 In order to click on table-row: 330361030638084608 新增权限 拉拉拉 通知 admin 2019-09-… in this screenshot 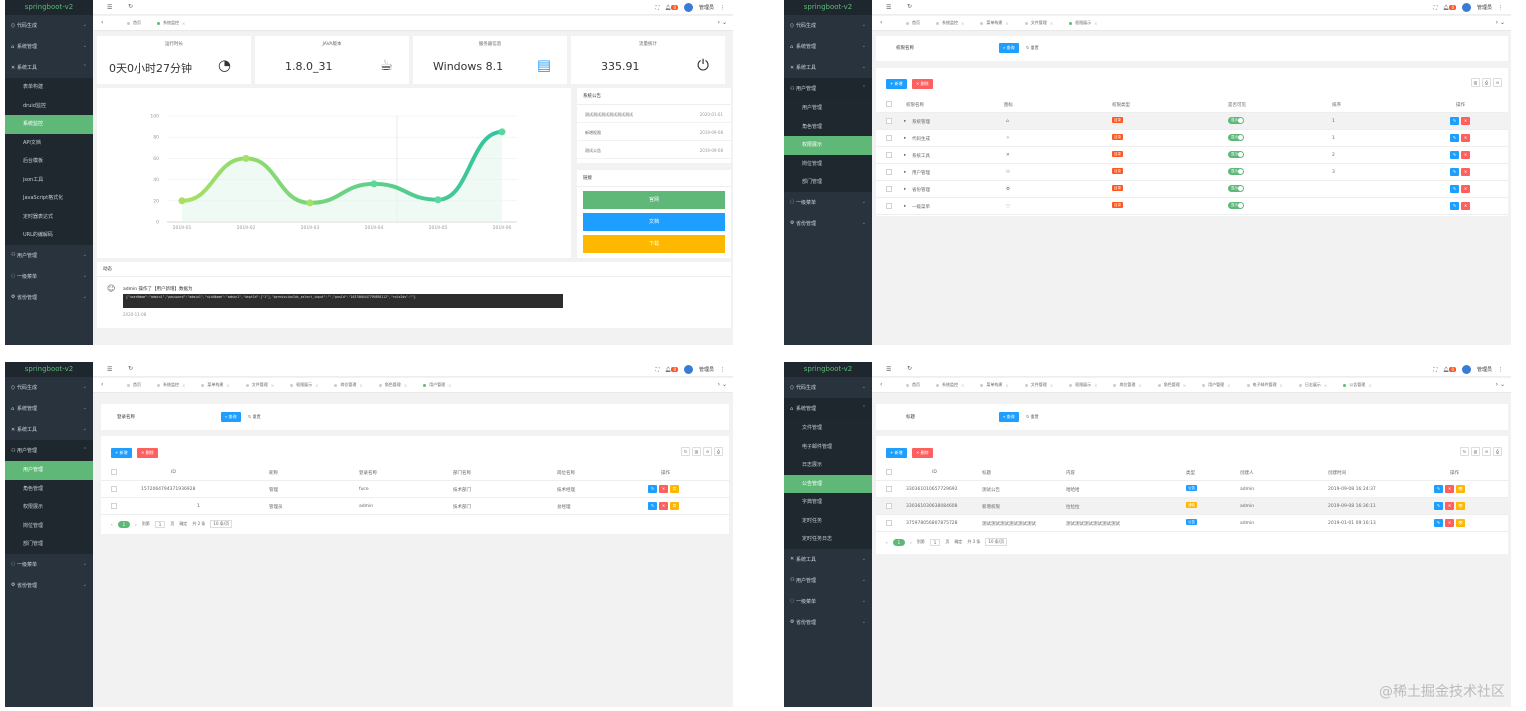, I will do `click(1192, 506)`.